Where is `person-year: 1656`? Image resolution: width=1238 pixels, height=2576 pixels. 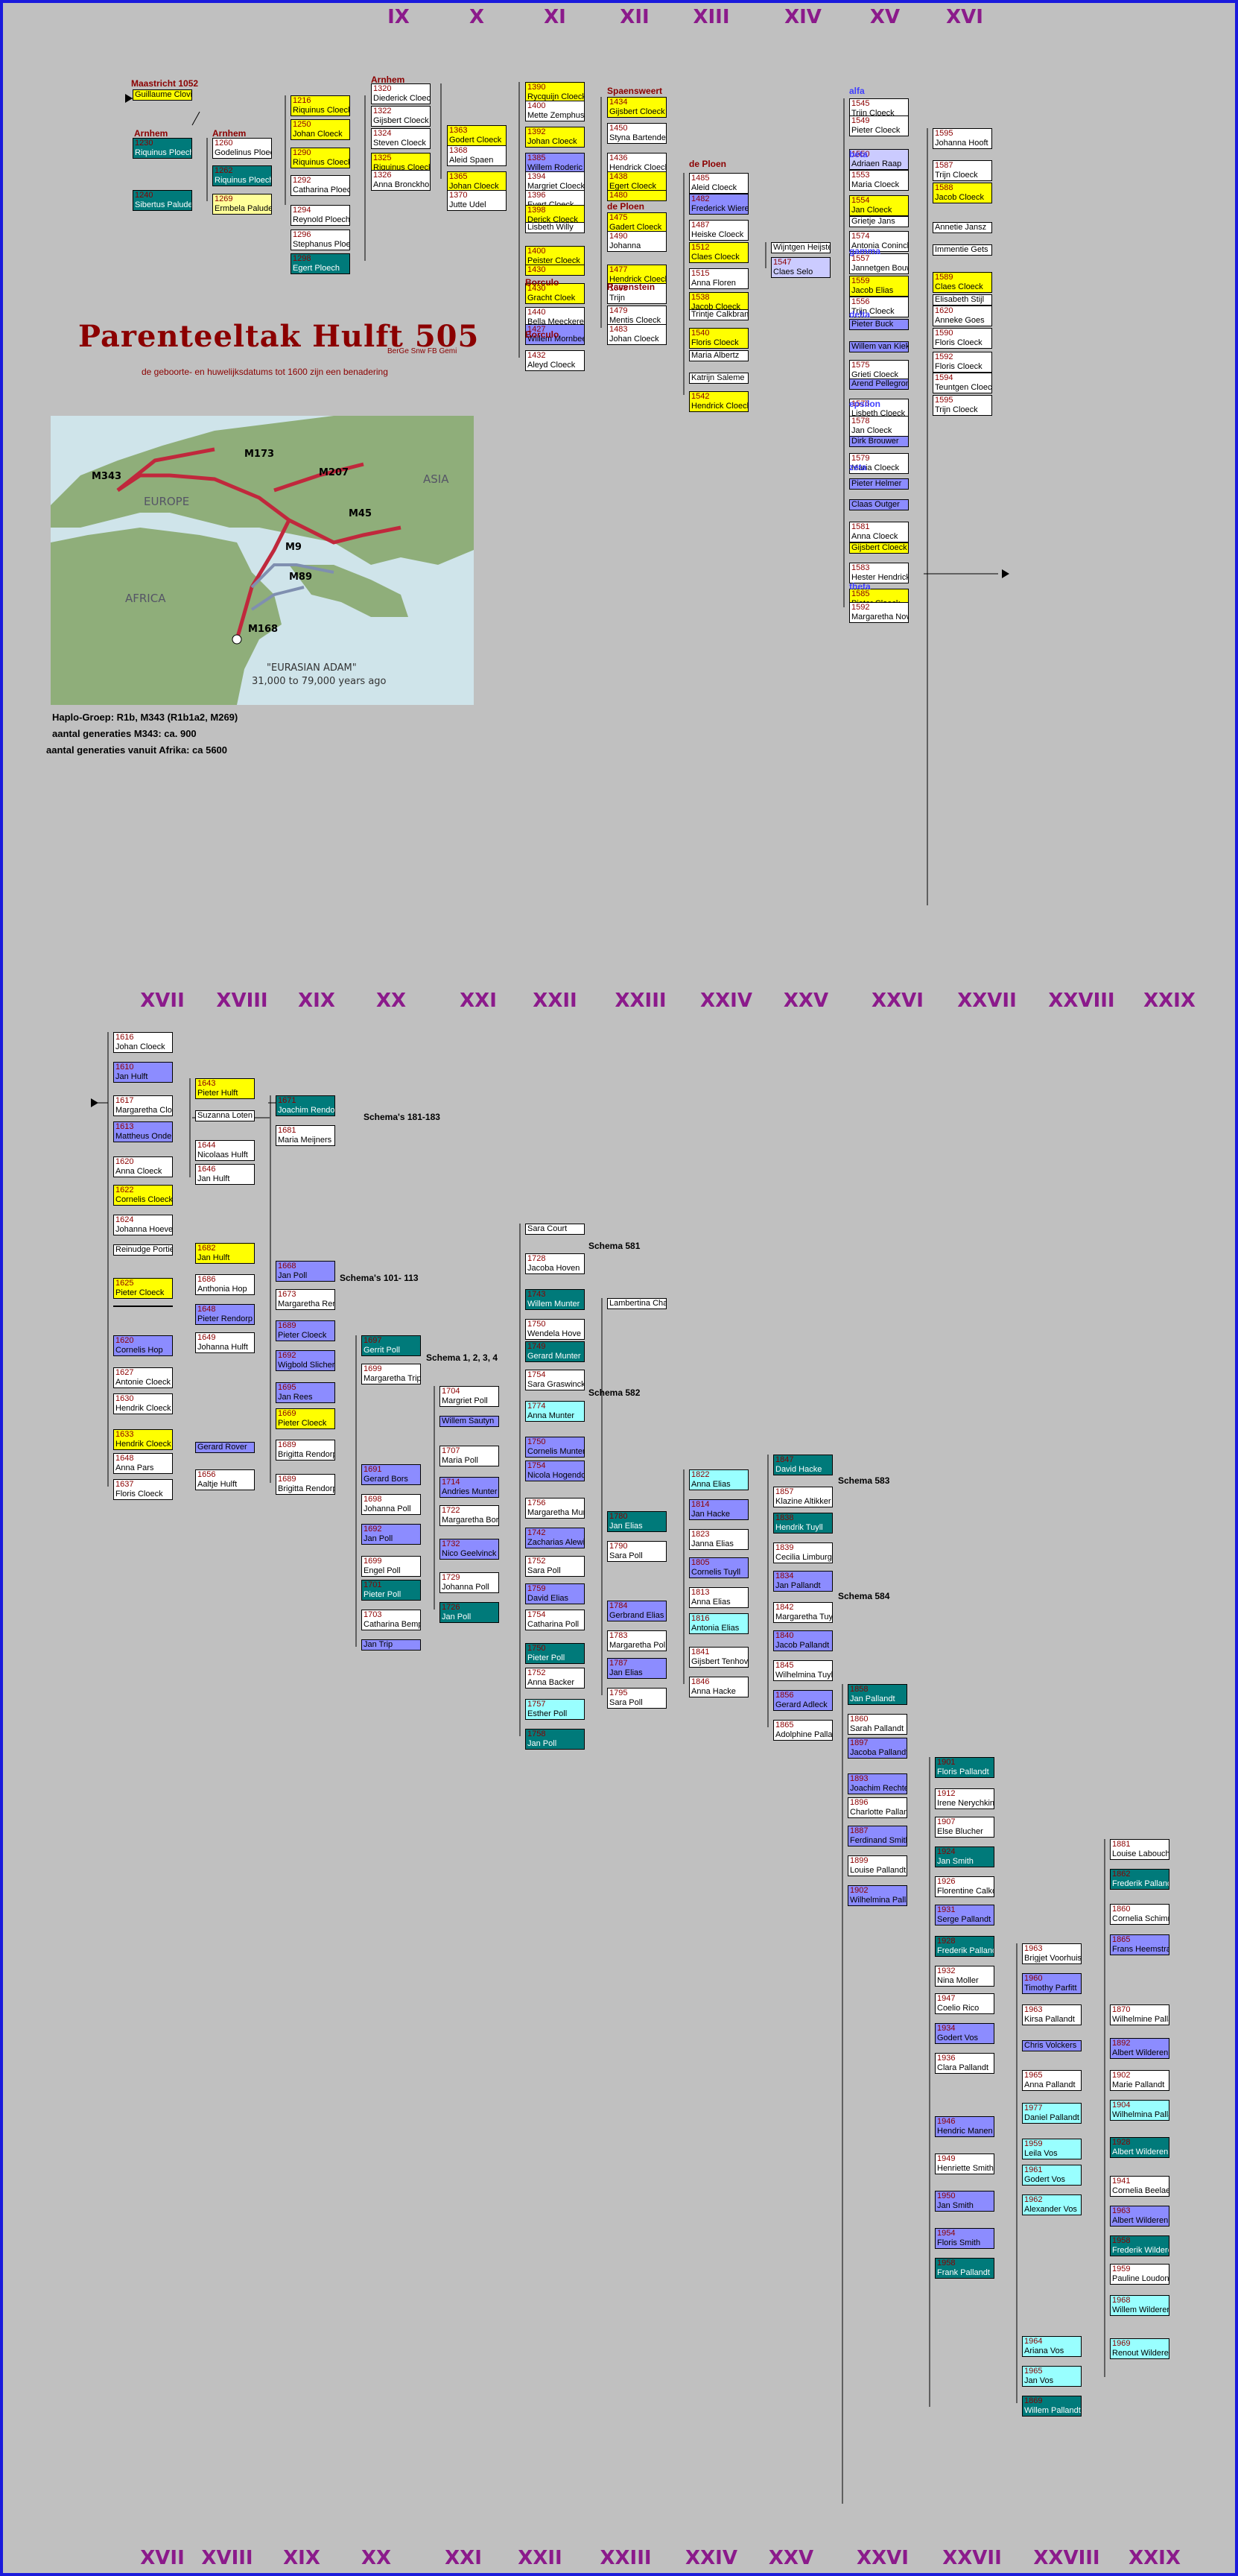
person-year: 1656 is located at coordinates (206, 1474).